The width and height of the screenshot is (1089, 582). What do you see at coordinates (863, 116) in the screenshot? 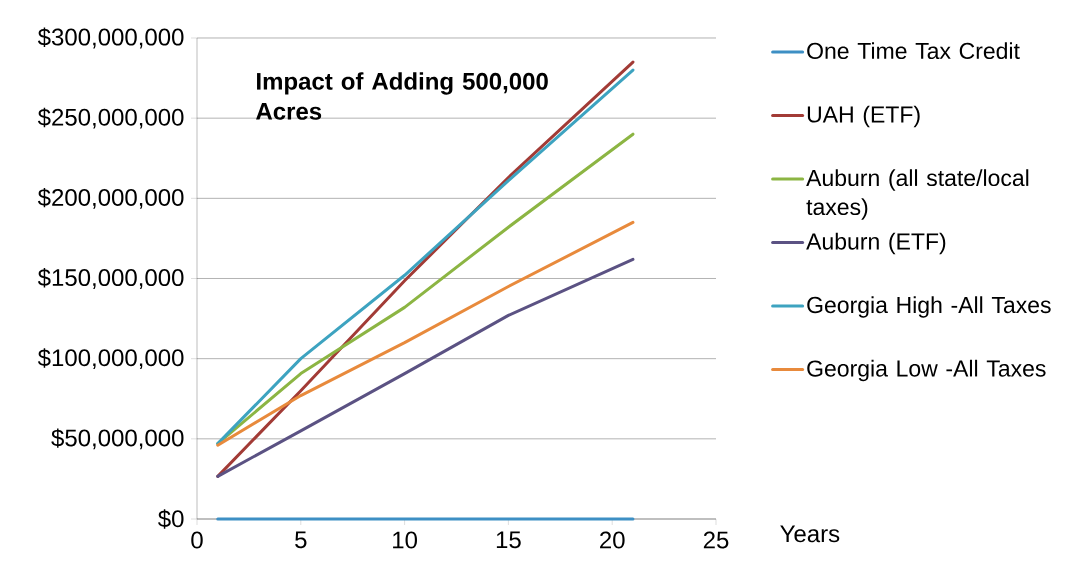
I see `legend-label: UAH (ETF)` at bounding box center [863, 116].